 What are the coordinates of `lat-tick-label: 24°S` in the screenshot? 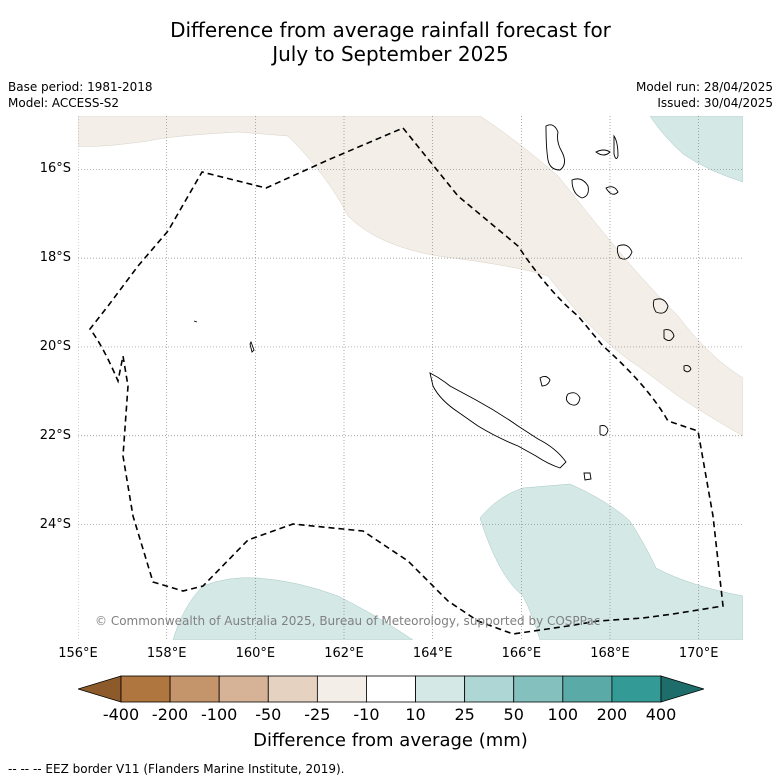 It's located at (55, 524).